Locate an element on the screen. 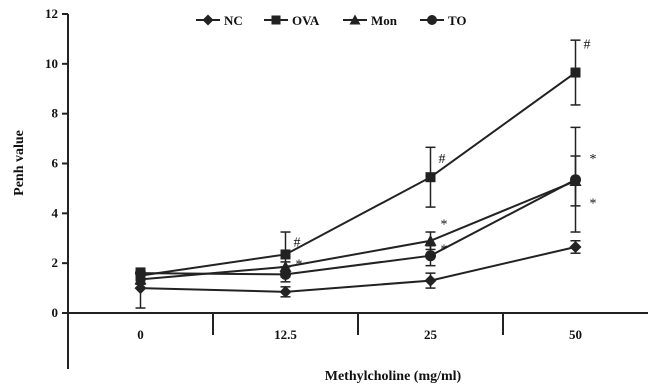  y-tick-label: 12 is located at coordinates (51, 13).